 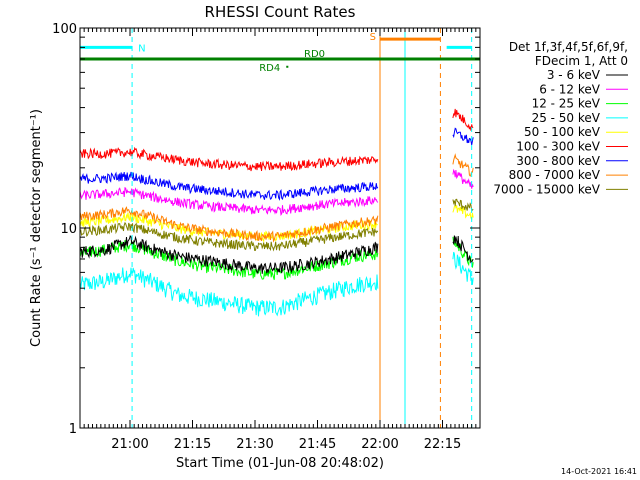 What do you see at coordinates (568, 47) in the screenshot?
I see `legend-header-line-1: Det 1f,3f,4f,5f,6f,9f,` at bounding box center [568, 47].